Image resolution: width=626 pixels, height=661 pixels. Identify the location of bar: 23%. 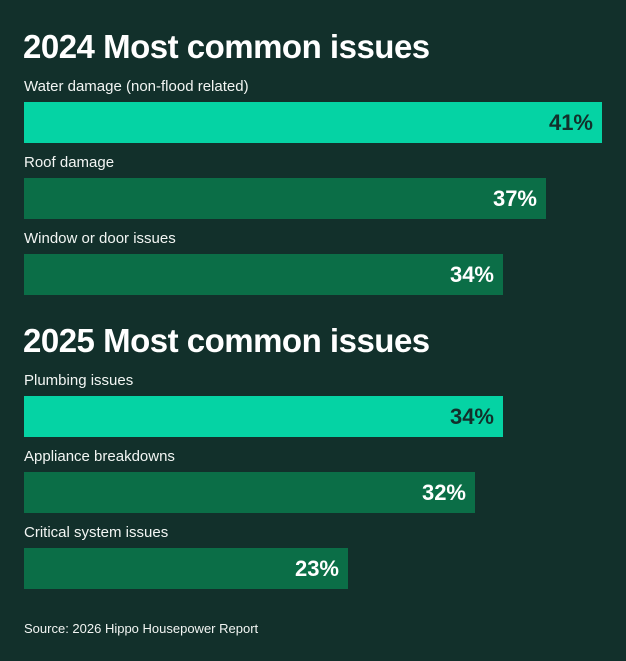
(186, 568).